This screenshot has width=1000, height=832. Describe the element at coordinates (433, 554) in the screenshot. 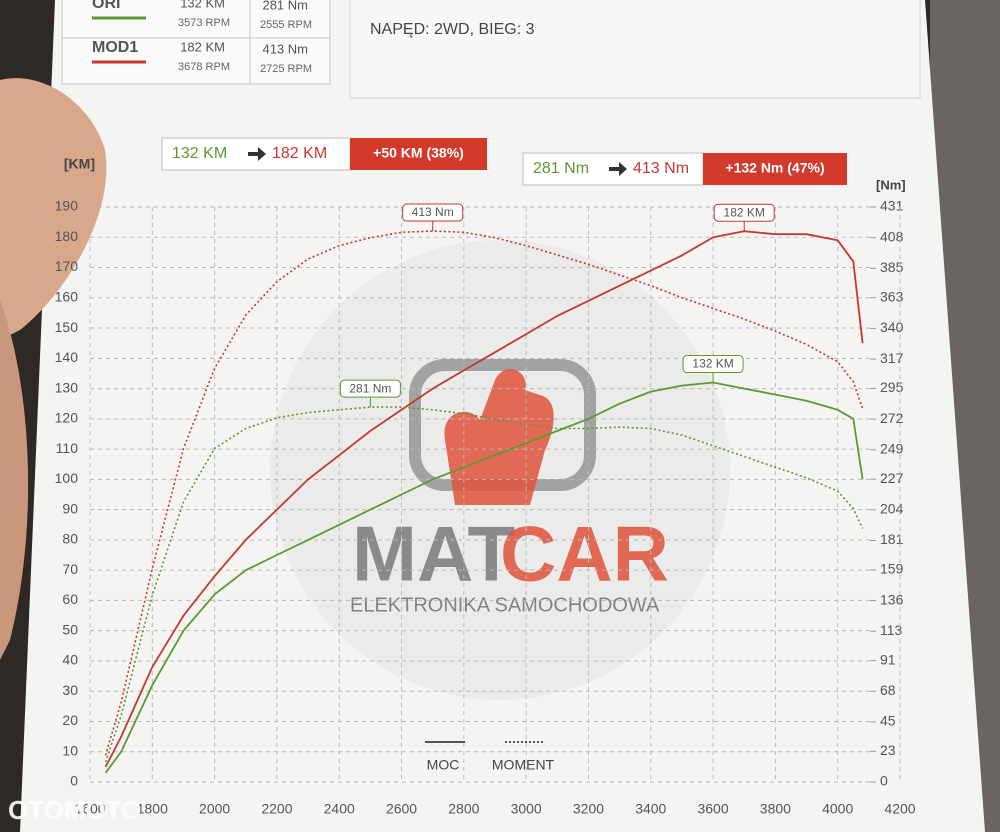

I see `watermark-brand: MAT` at that location.